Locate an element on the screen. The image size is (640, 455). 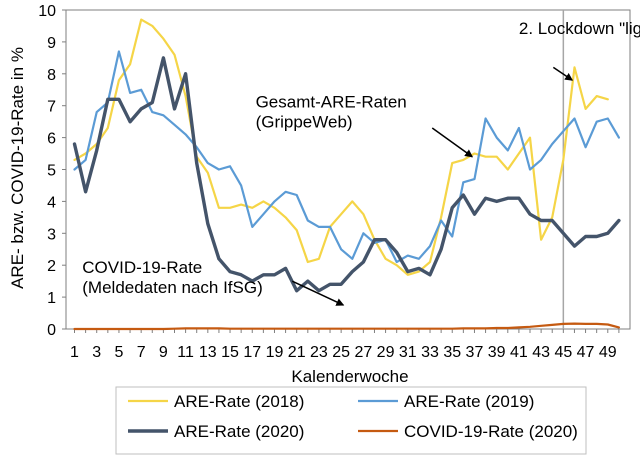
annotation-line: COVID-19-Rate is located at coordinates (142, 267).